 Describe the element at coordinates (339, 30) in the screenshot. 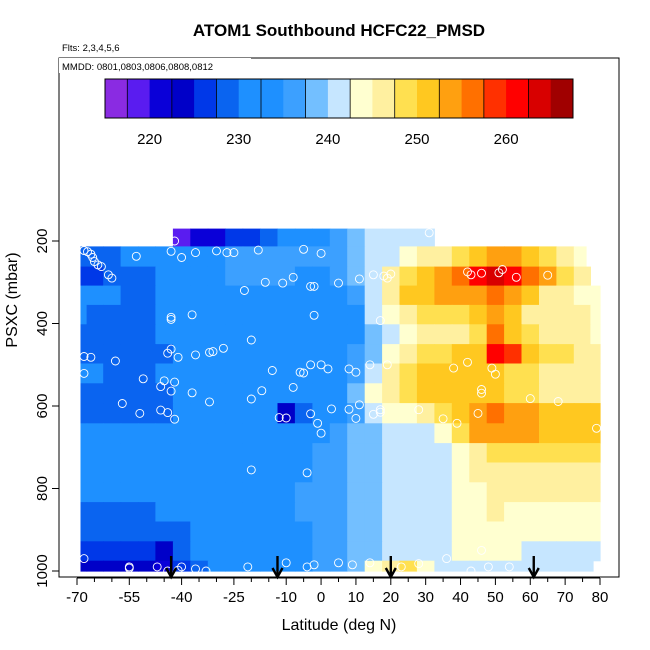

I see `chart-title: ATOM1 Southbound HCFC22_PMSD` at that location.